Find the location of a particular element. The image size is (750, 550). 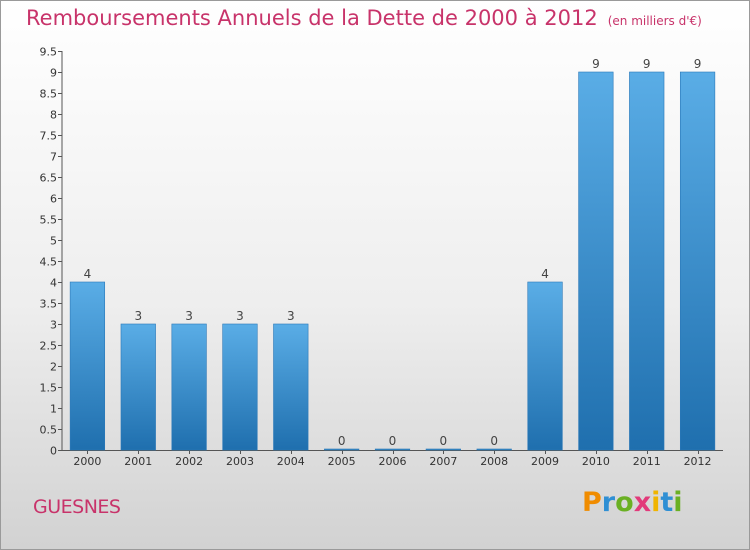

y-tick-label: 8.5 is located at coordinates (49, 94).